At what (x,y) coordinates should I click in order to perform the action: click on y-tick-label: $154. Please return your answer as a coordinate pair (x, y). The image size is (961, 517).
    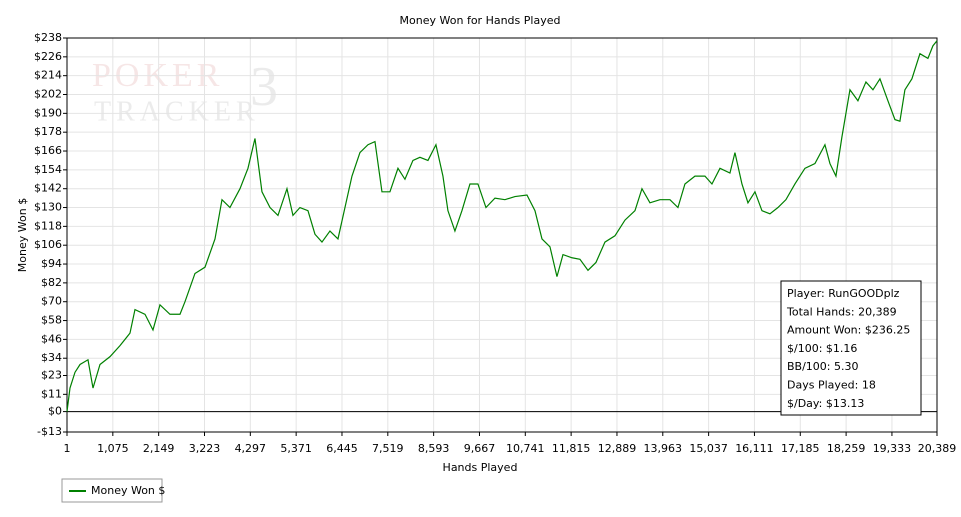
    Looking at the image, I should click on (48, 169).